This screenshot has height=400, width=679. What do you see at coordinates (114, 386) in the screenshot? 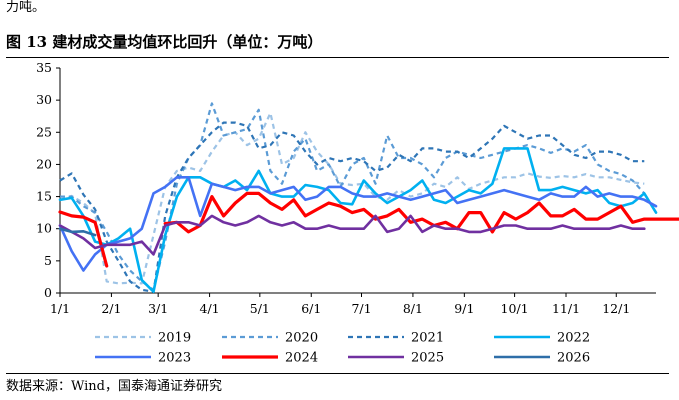
I see `source-note: 数据来源：Wind，国泰海通证券研究` at bounding box center [114, 386].